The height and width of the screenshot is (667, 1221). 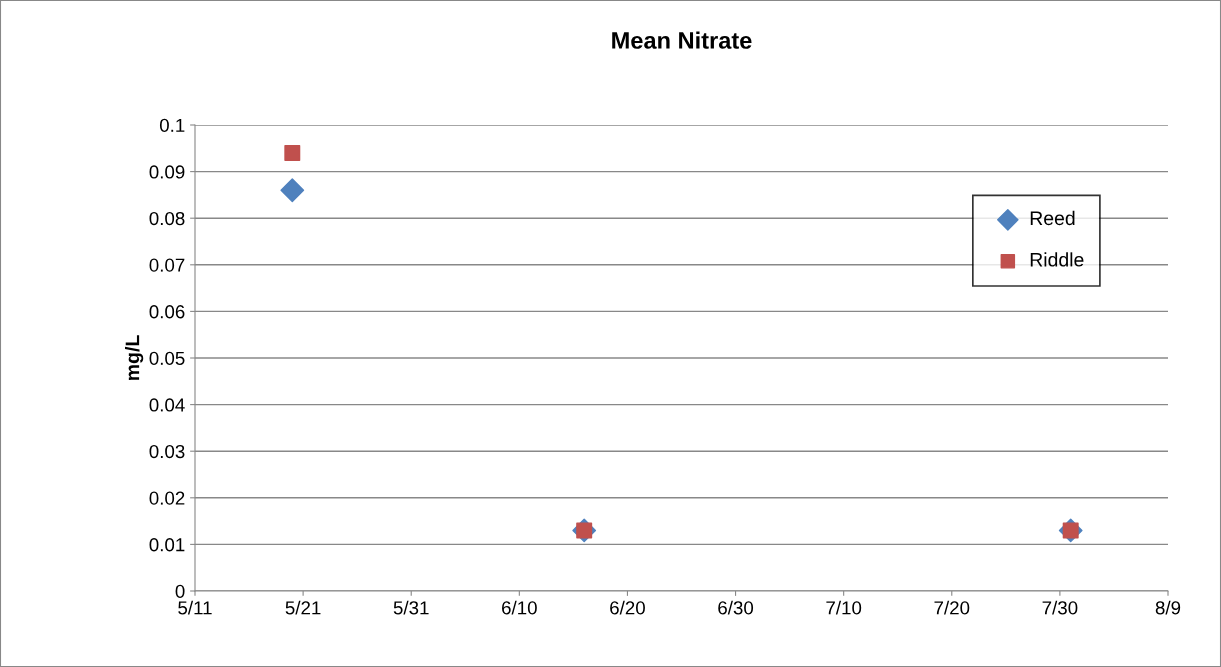 What do you see at coordinates (167, 451) in the screenshot?
I see `y-tick-label: 0.03` at bounding box center [167, 451].